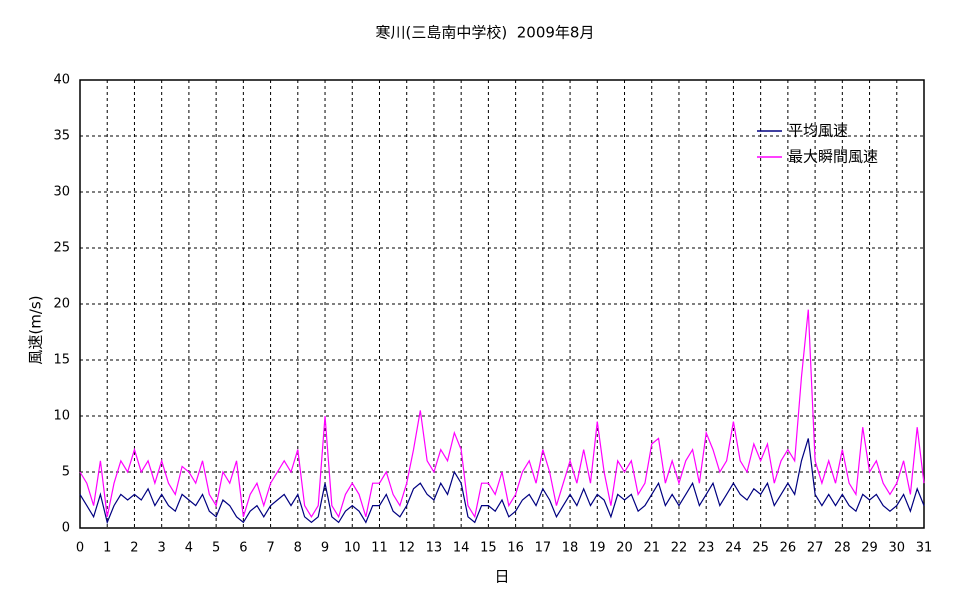  What do you see at coordinates (485, 33) in the screenshot?
I see `chart-title: 寒川(三島南中学校) 2009年8月` at bounding box center [485, 33].